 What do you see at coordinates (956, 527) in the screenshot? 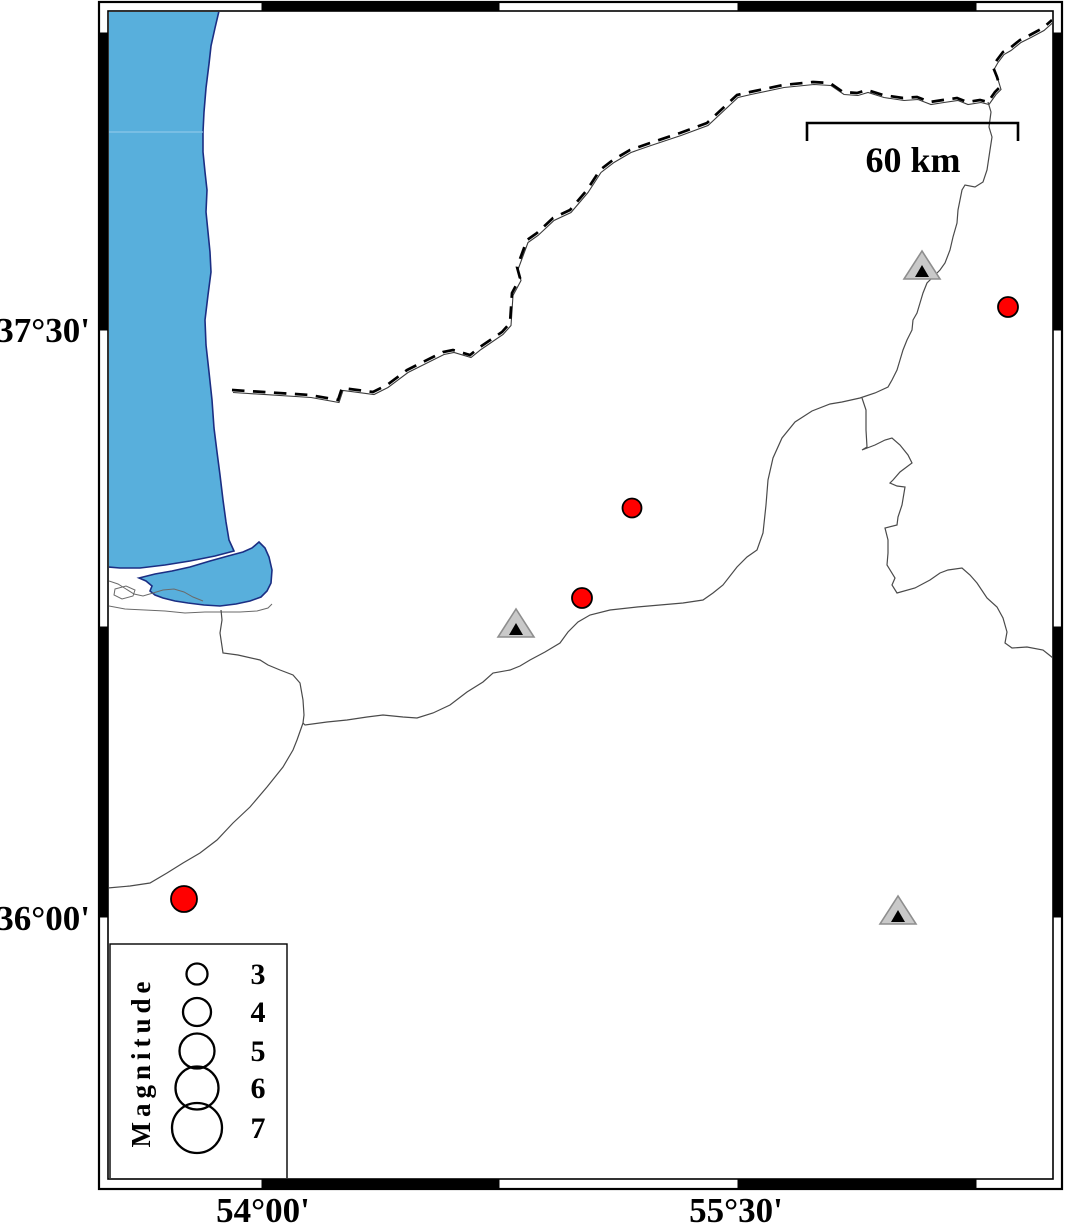
I see `river-branch-east` at bounding box center [956, 527].